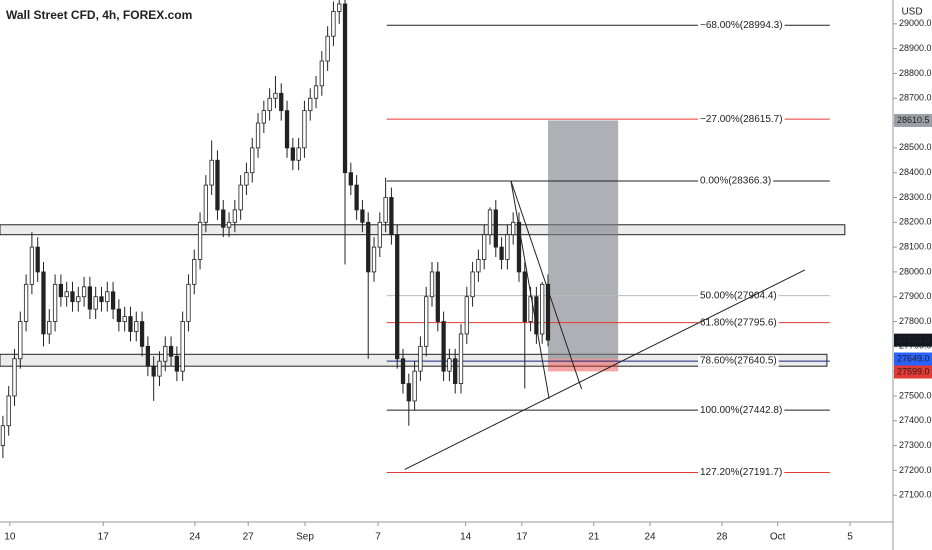 The width and height of the screenshot is (932, 550). What do you see at coordinates (10, 537) in the screenshot?
I see `x-tick-label: 10` at bounding box center [10, 537].